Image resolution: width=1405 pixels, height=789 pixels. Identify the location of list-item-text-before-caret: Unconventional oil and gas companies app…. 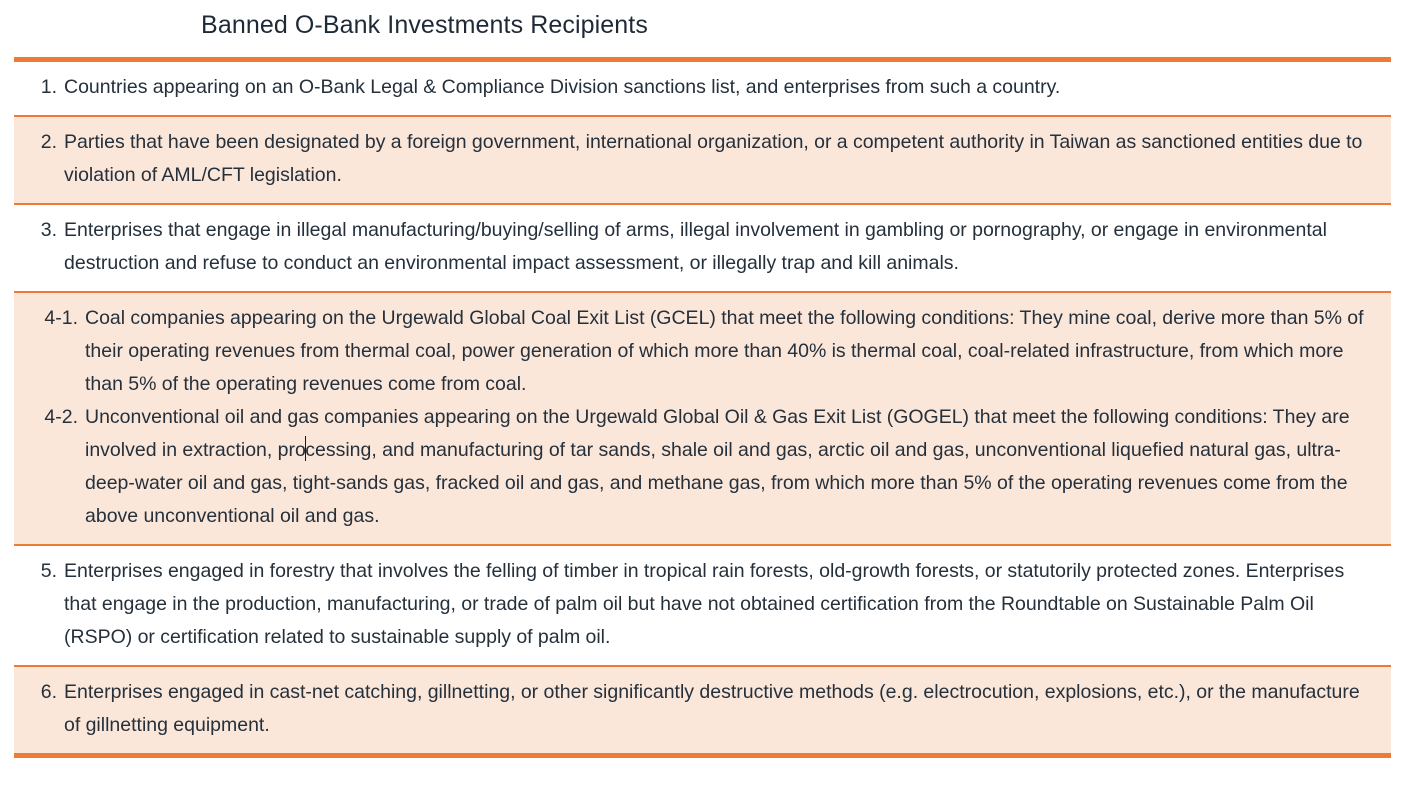
(717, 433).